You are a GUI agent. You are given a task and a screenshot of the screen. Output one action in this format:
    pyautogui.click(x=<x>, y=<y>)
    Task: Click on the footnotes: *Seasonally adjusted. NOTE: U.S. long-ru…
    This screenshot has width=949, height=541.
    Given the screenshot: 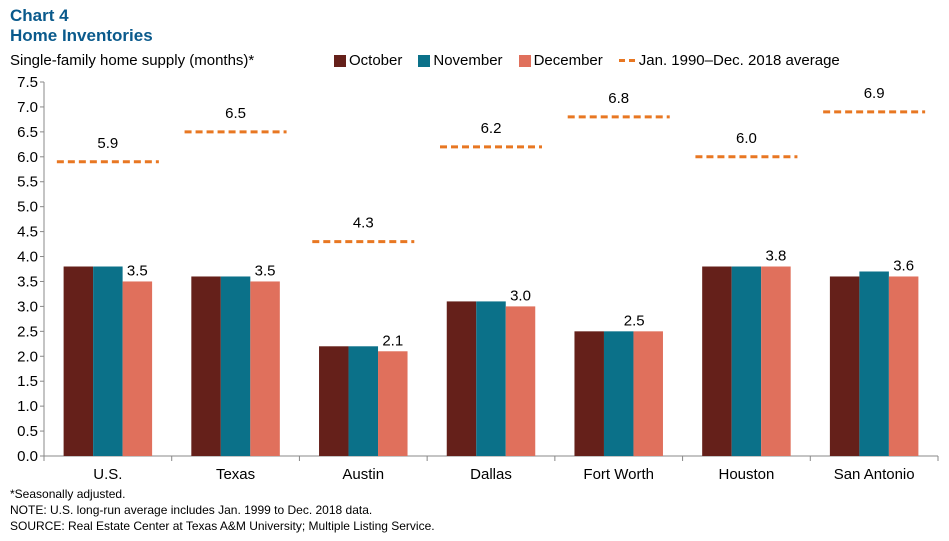 What is the action you would take?
    pyautogui.click(x=222, y=510)
    